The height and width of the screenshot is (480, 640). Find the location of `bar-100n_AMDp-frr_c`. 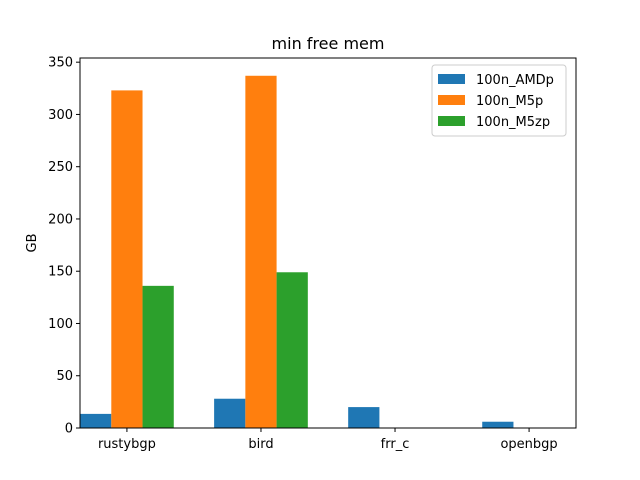

bar-100n_AMDp-frr_c is located at coordinates (364, 417).